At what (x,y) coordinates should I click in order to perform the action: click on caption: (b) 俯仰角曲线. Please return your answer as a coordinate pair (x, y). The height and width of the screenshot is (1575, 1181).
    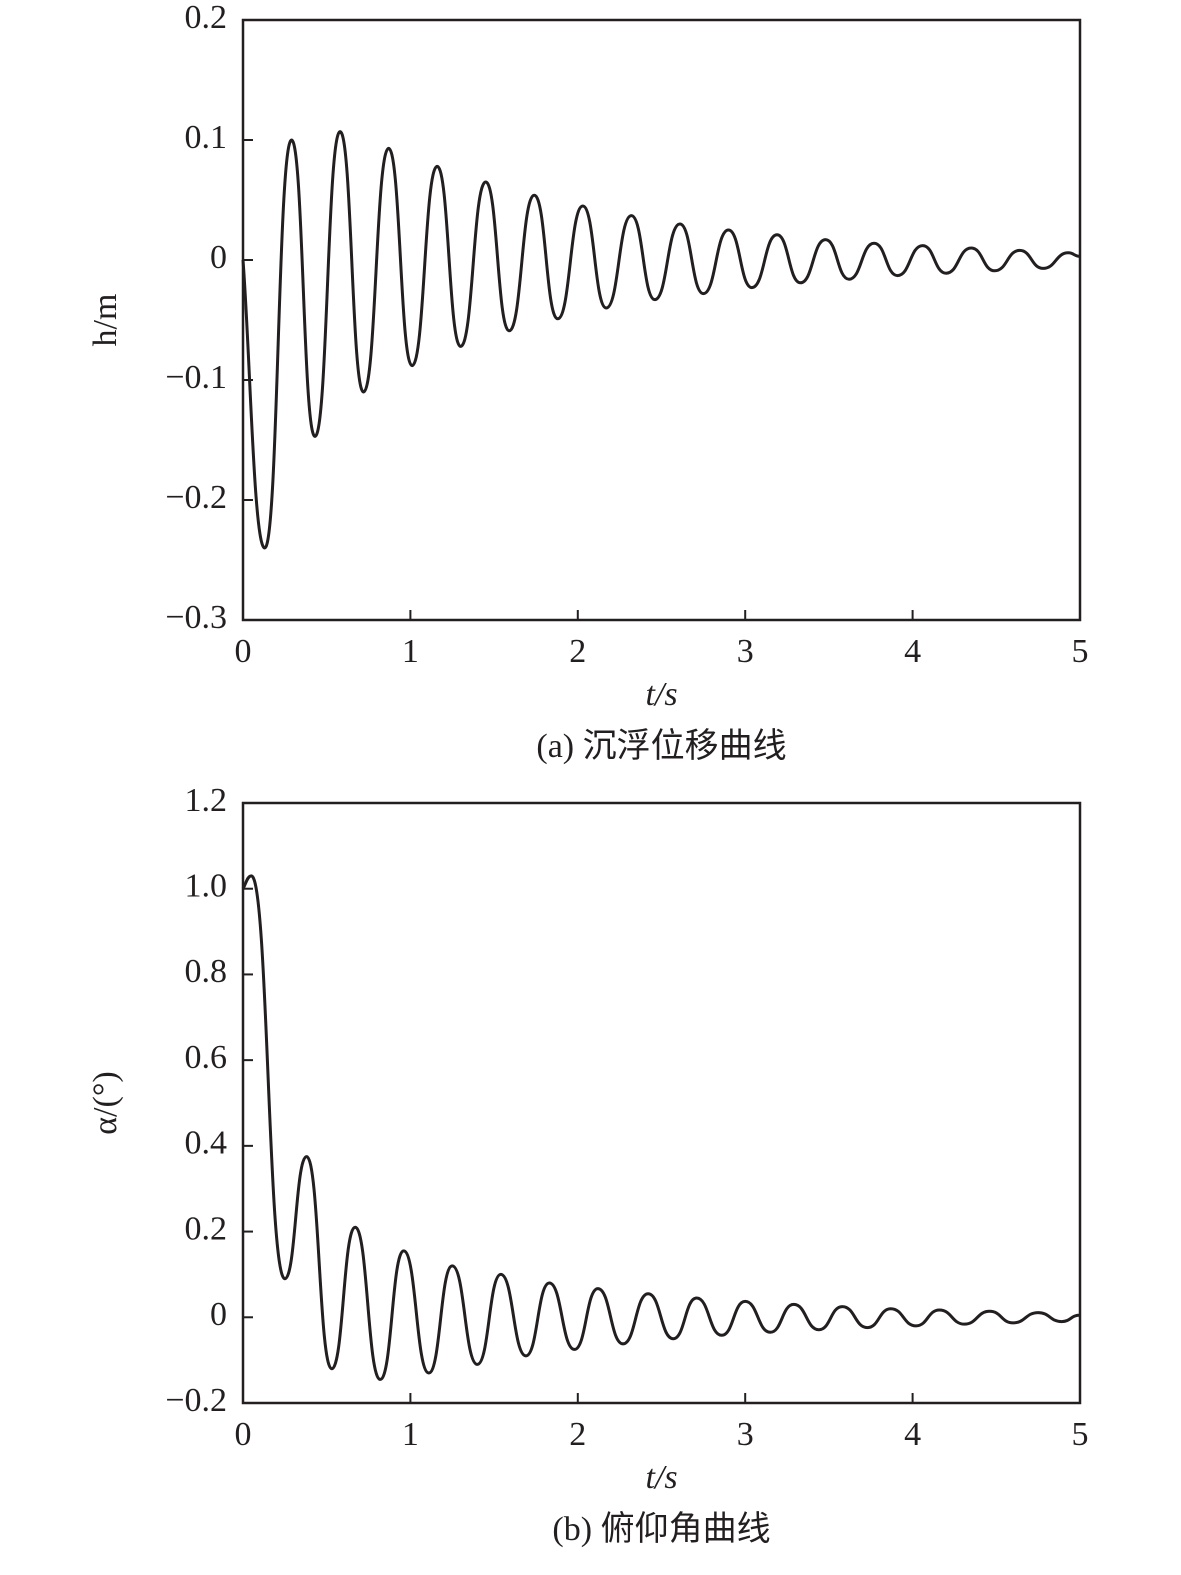
    Looking at the image, I should click on (661, 1529).